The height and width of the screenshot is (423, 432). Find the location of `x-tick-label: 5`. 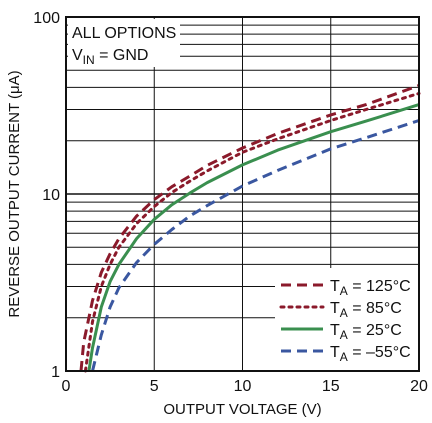

x-tick-label: 5 is located at coordinates (154, 386).